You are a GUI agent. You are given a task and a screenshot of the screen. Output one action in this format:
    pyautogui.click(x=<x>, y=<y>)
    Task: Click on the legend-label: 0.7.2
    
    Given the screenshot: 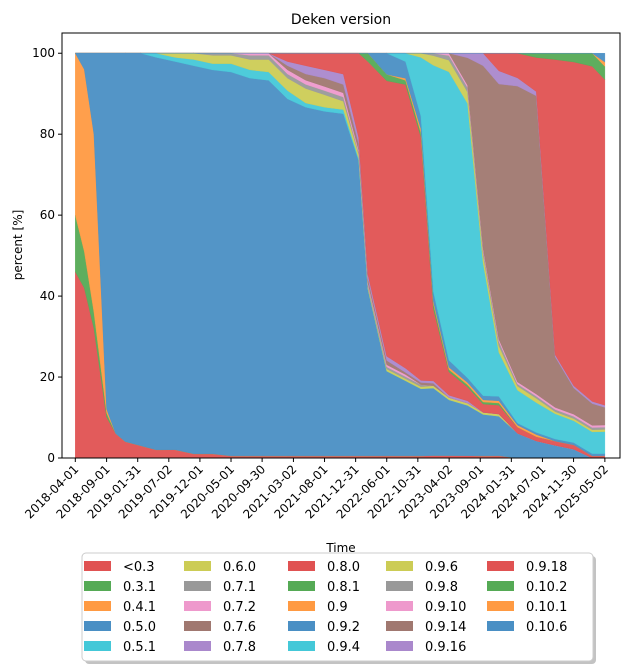 What is the action you would take?
    pyautogui.click(x=239, y=607)
    